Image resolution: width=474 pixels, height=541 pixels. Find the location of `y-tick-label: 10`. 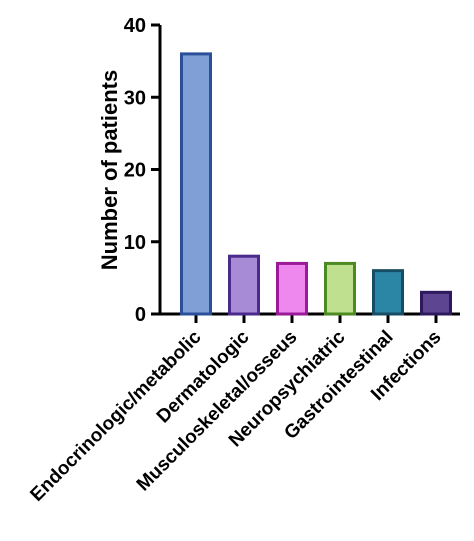

y-tick-label: 10 is located at coordinates (135, 243).